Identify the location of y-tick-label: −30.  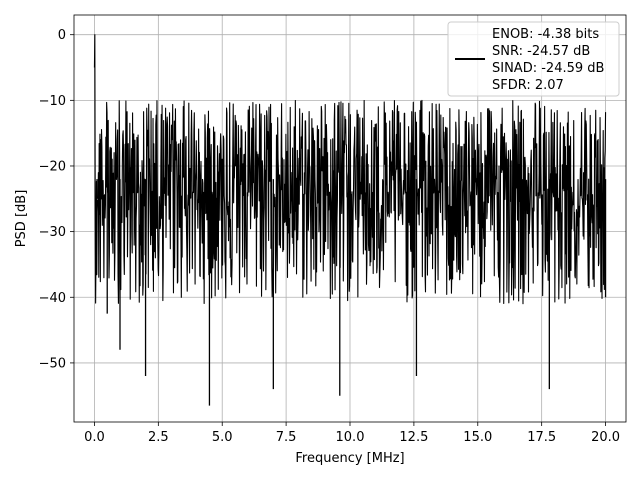
(52, 232).